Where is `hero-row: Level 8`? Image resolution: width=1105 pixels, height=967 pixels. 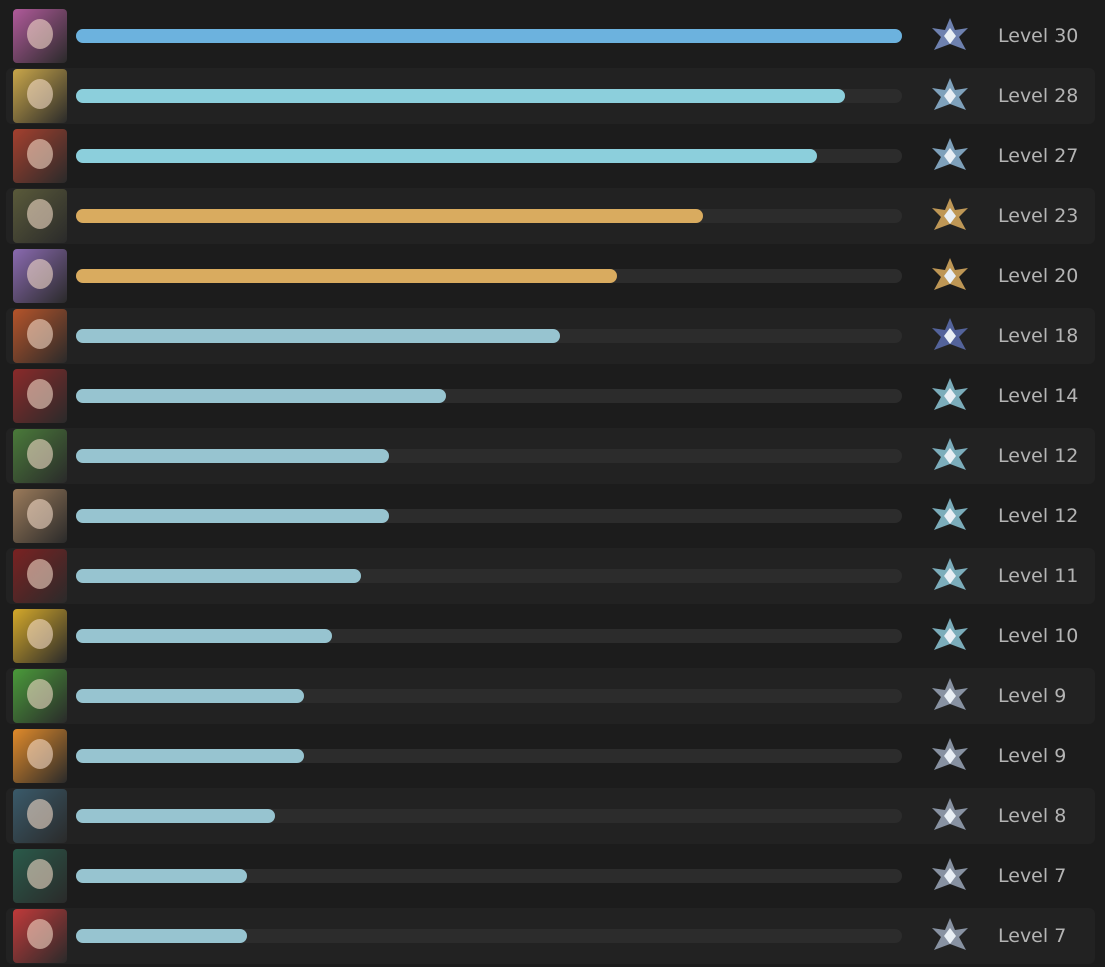 hero-row: Level 8 is located at coordinates (550, 816).